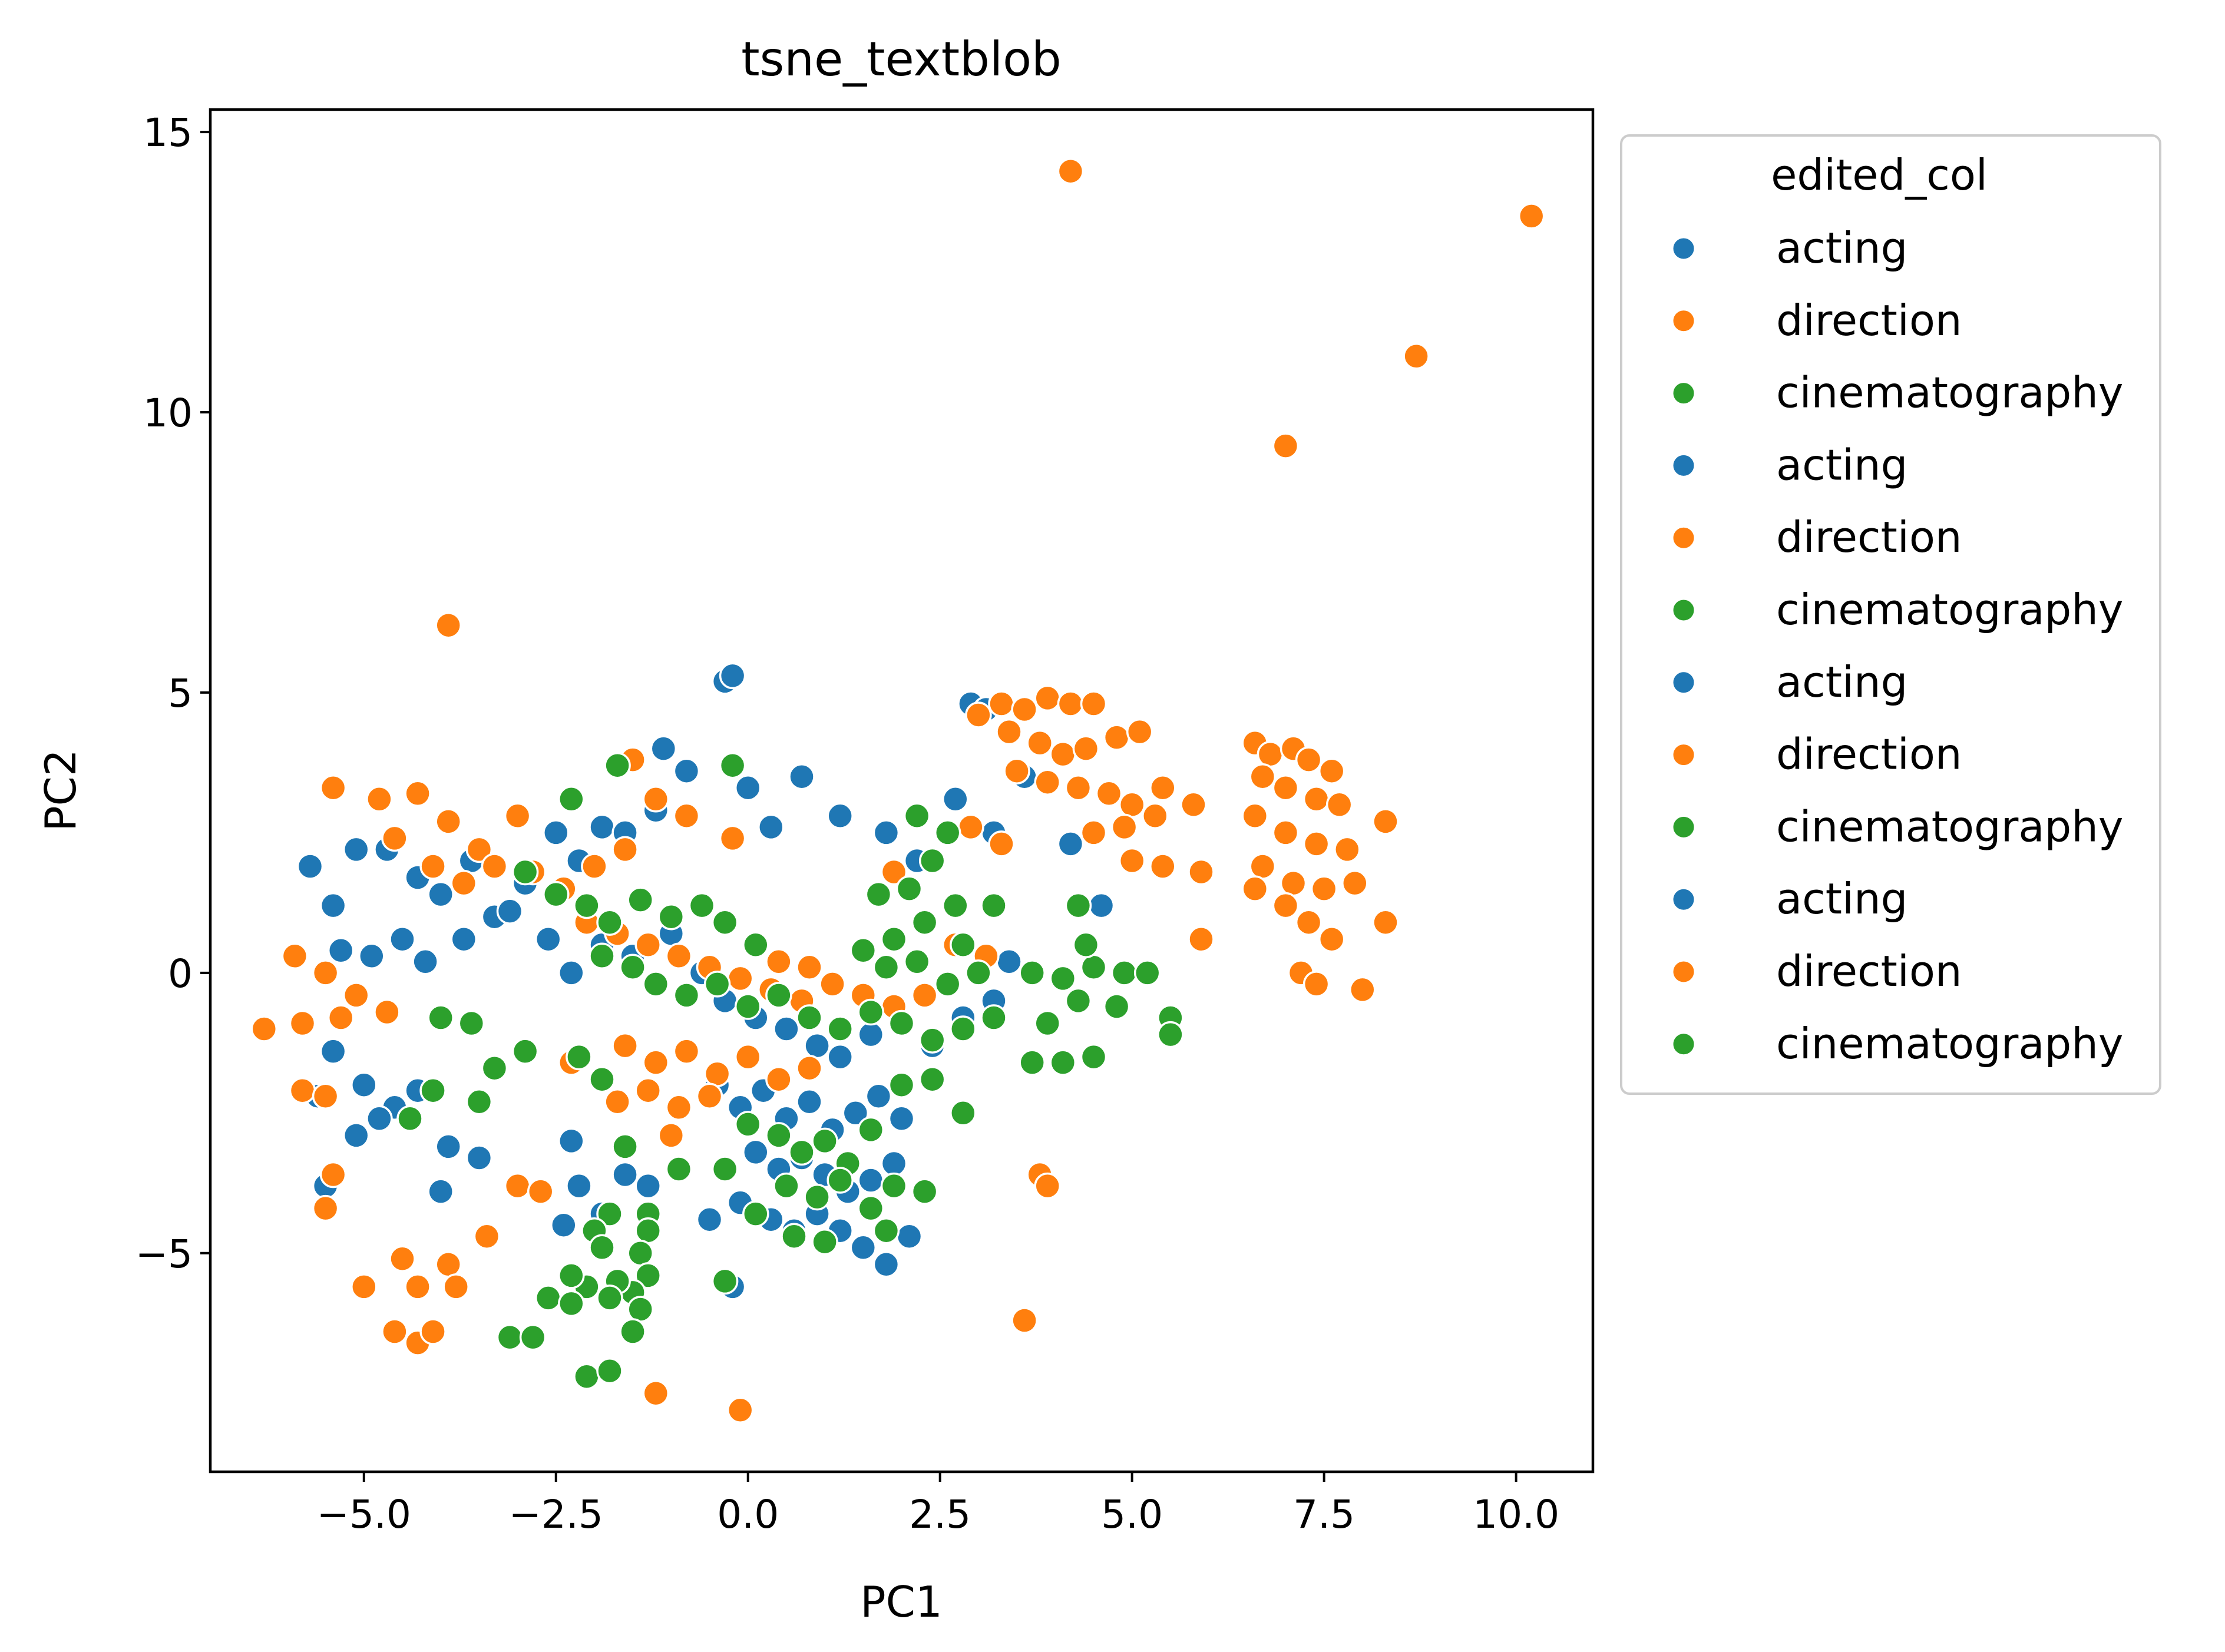  What do you see at coordinates (556, 1514) in the screenshot?
I see `x-tick-label: −2.5` at bounding box center [556, 1514].